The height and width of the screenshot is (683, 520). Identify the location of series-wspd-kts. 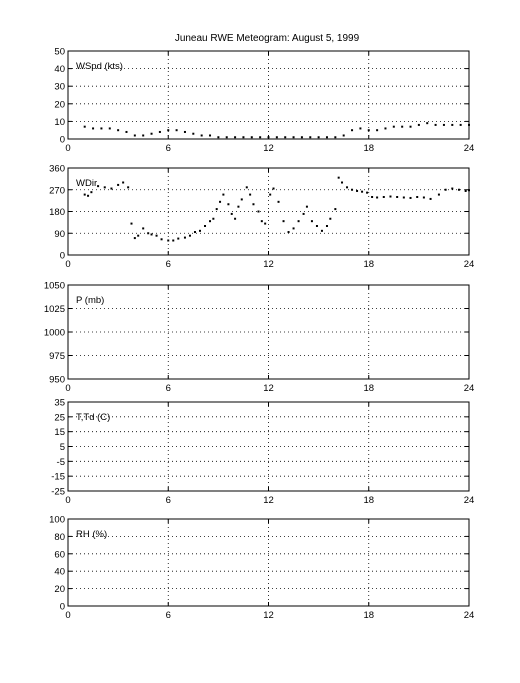
(276, 130).